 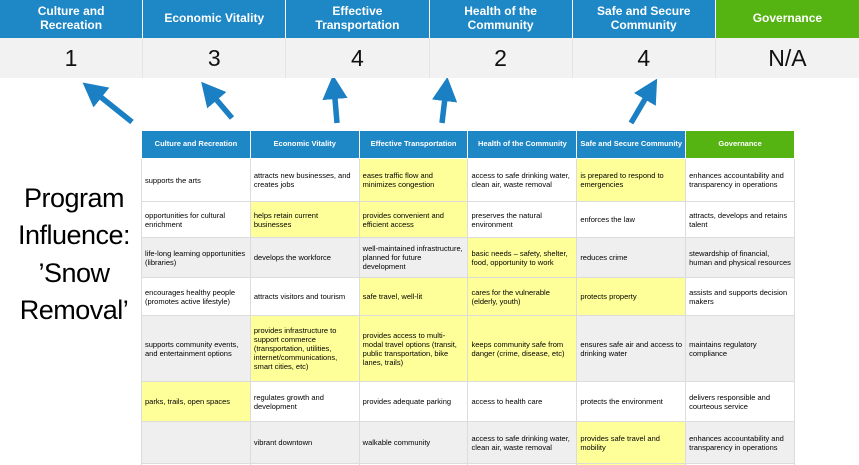 What do you see at coordinates (501, 58) in the screenshot?
I see `score-health-community: 2` at bounding box center [501, 58].